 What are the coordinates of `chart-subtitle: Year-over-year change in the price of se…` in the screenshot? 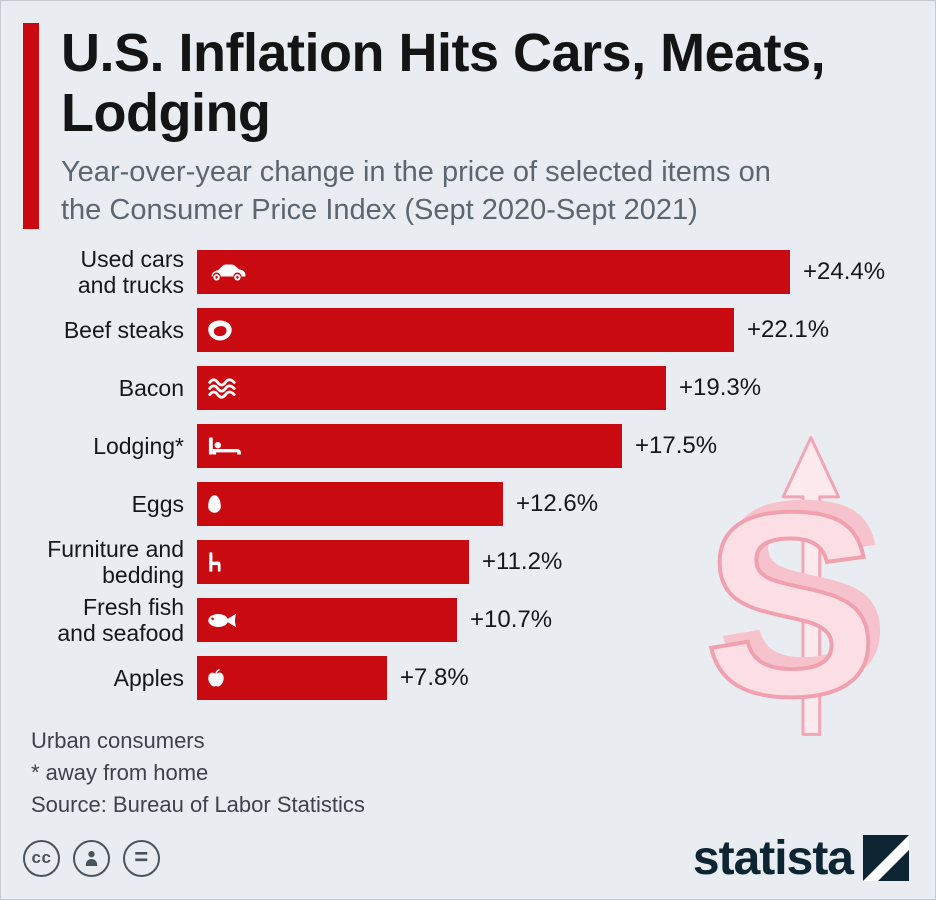 It's located at (416, 190).